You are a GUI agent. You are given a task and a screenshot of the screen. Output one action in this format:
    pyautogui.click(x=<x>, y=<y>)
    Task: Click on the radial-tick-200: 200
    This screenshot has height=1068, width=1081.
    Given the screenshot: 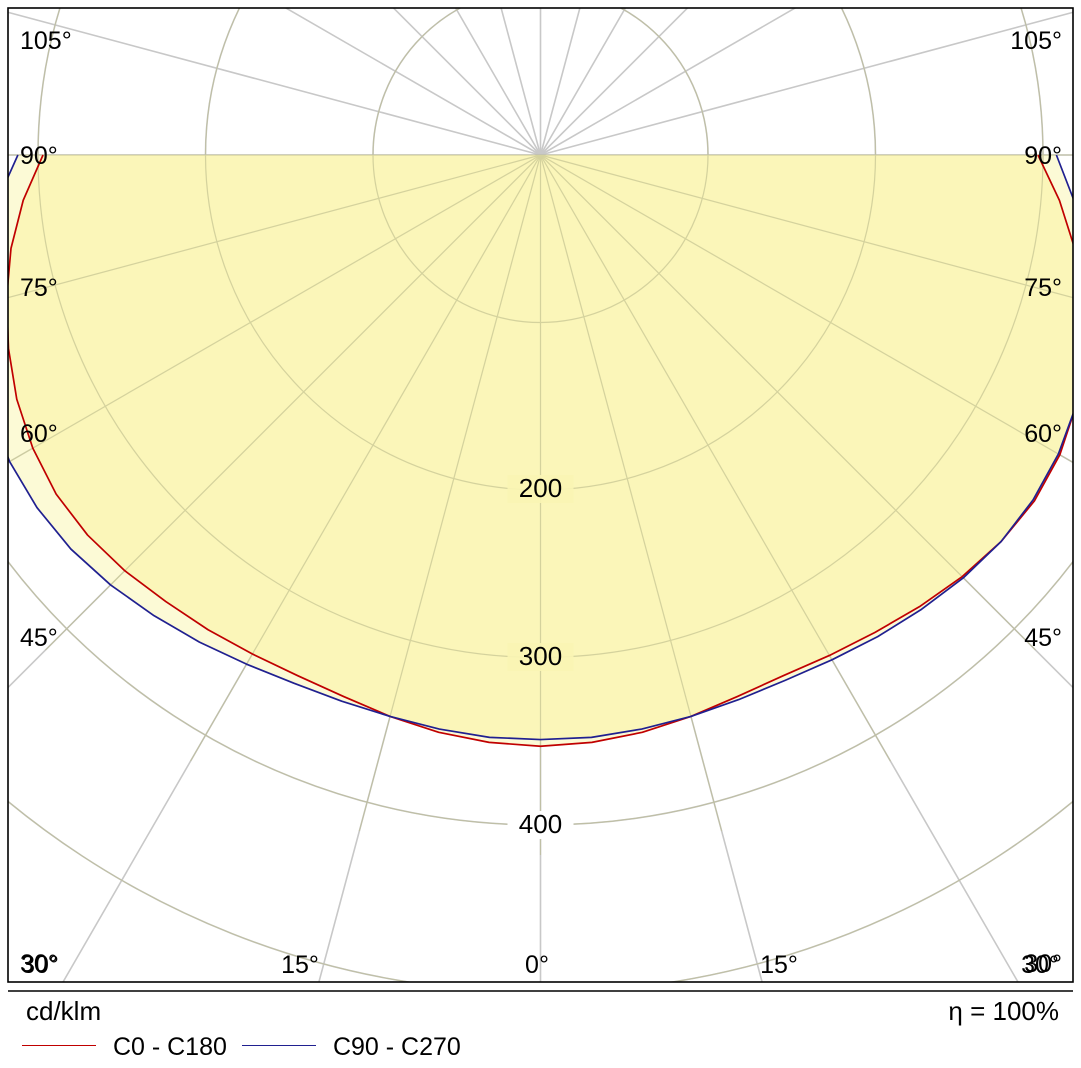 What is the action you would take?
    pyautogui.click(x=540, y=488)
    